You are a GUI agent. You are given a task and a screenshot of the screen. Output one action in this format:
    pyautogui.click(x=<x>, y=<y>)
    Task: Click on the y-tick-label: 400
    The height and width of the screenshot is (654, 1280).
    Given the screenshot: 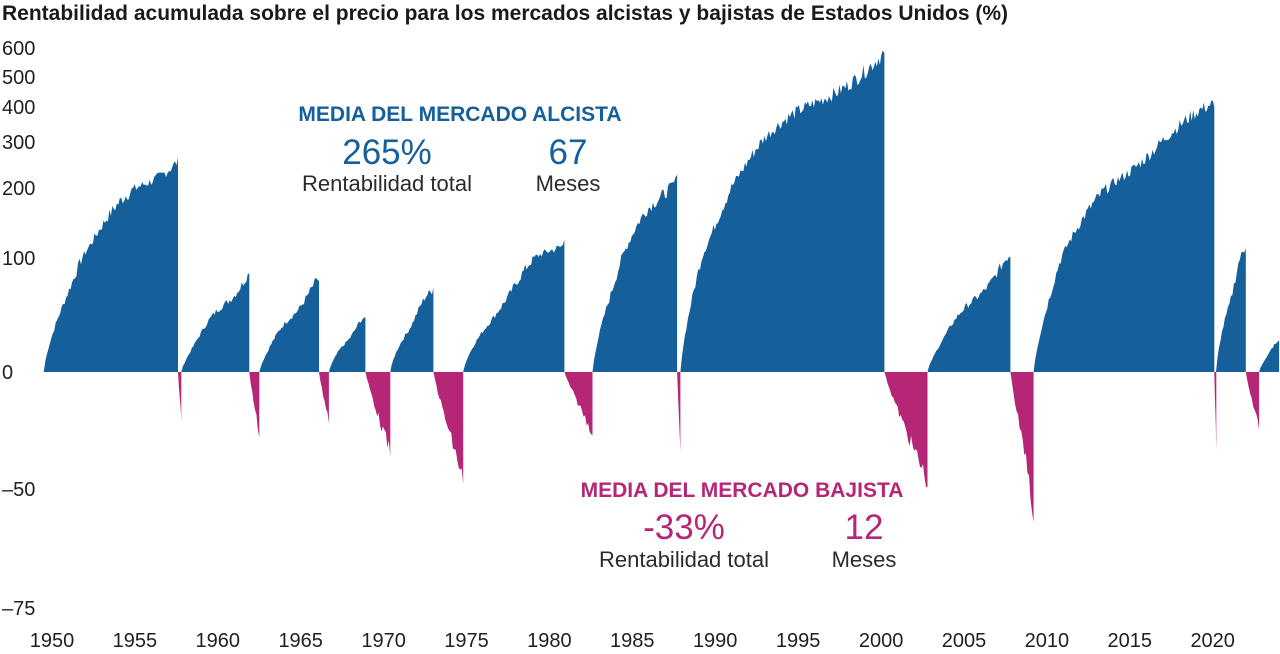 What is the action you would take?
    pyautogui.click(x=18, y=108)
    